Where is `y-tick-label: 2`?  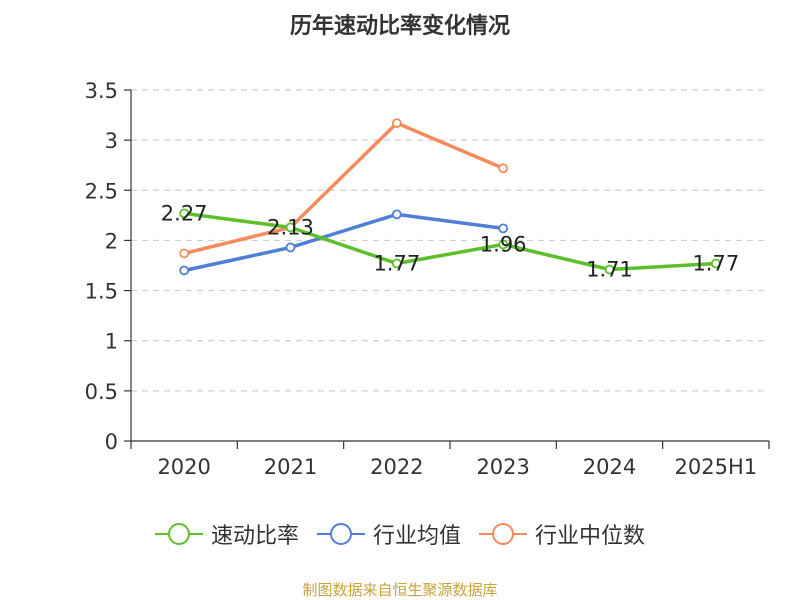
y-tick-label: 2 is located at coordinates (111, 241).